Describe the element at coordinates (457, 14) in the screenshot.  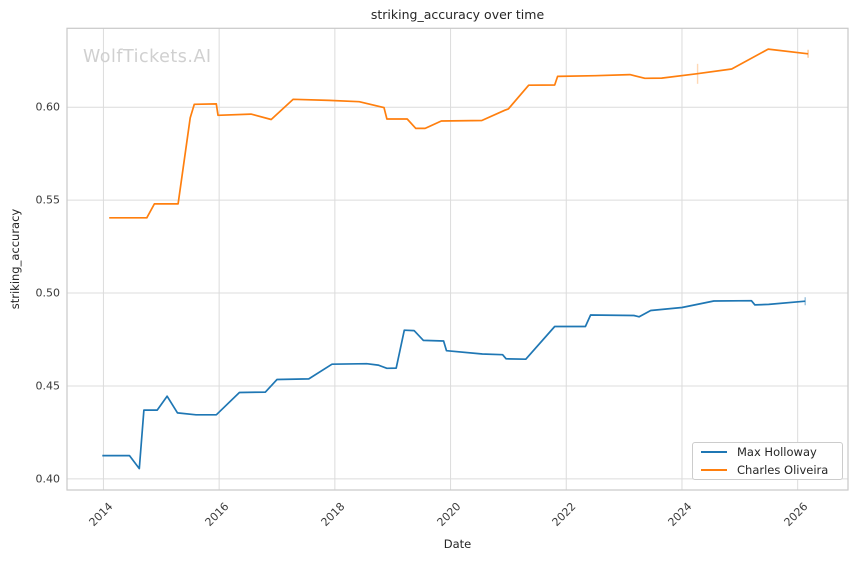
I see `chart-title: striking_accuracy over time` at that location.